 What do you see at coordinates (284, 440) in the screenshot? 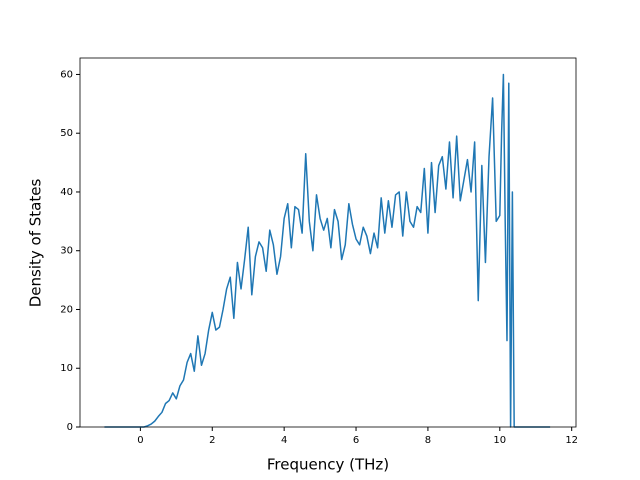
I see `x-tick-label: 4` at bounding box center [284, 440].